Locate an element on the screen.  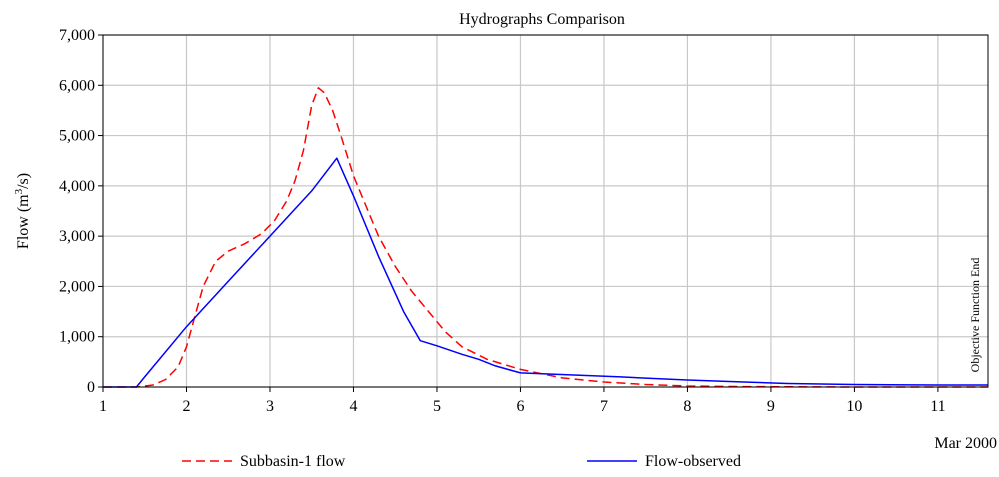
x-tick-label: 4 is located at coordinates (353, 406).